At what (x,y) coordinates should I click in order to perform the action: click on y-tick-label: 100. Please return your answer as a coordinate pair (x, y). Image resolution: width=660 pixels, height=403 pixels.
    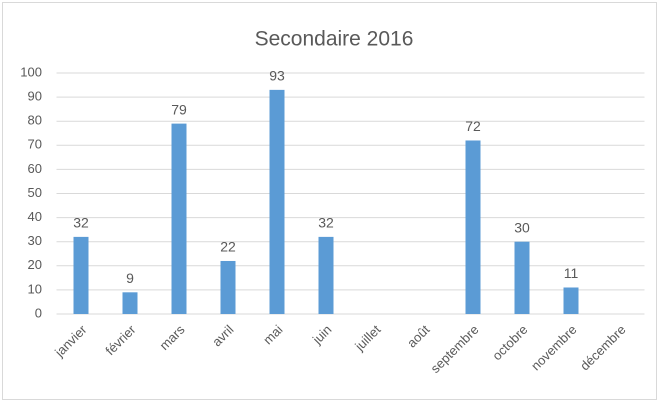
    Looking at the image, I should click on (31, 71).